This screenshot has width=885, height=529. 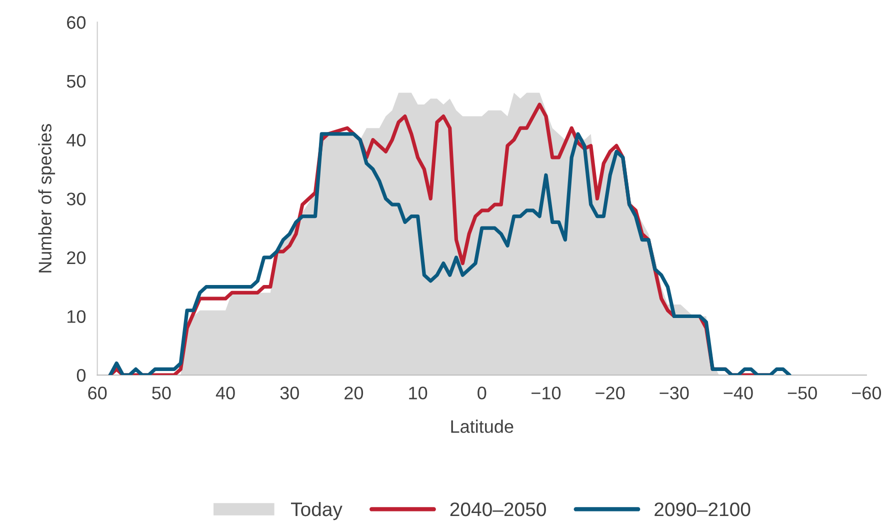 I want to click on x-tick-label: −30, so click(x=674, y=393).